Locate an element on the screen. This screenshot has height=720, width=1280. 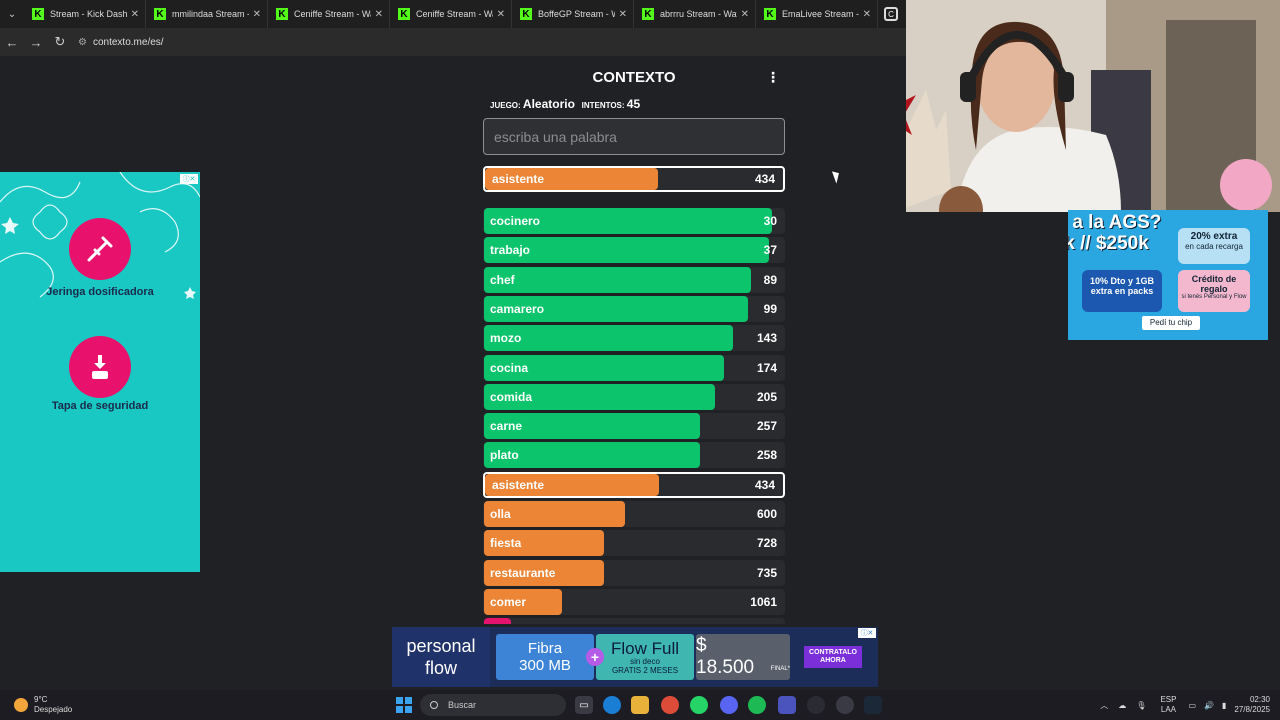
fibra-offer: Fibra 300 MB is located at coordinates (545, 657).